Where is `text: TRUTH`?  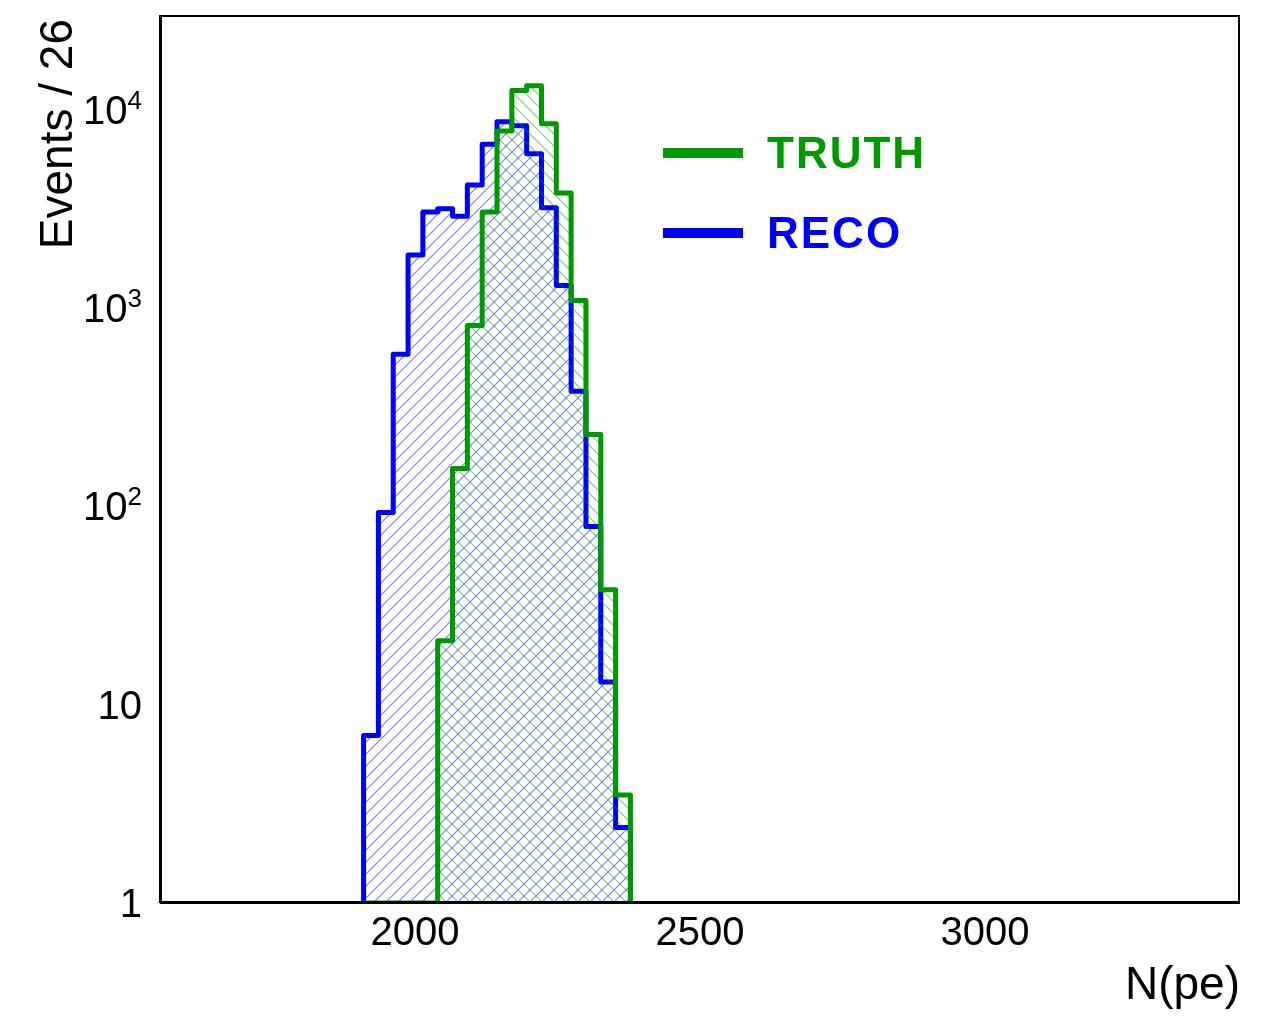 text: TRUTH is located at coordinates (847, 152).